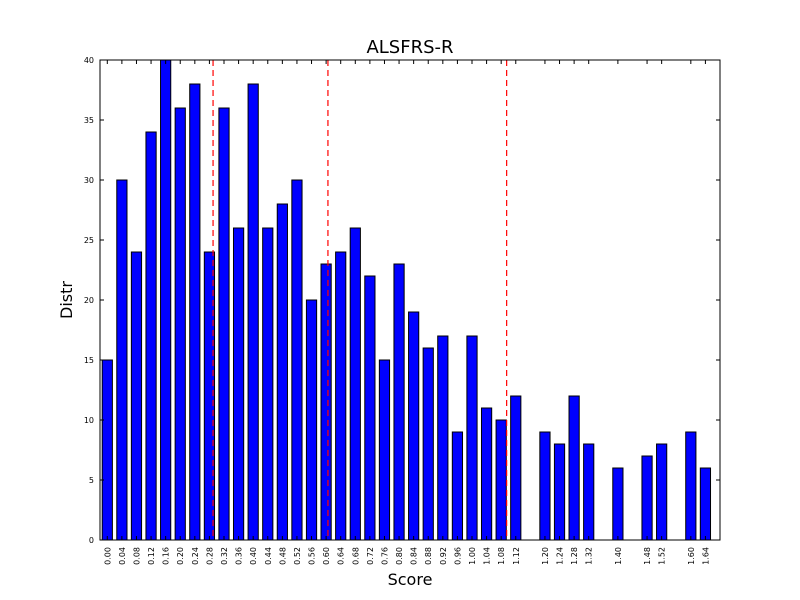  I want to click on x-tick-label: 0.68, so click(355, 556).